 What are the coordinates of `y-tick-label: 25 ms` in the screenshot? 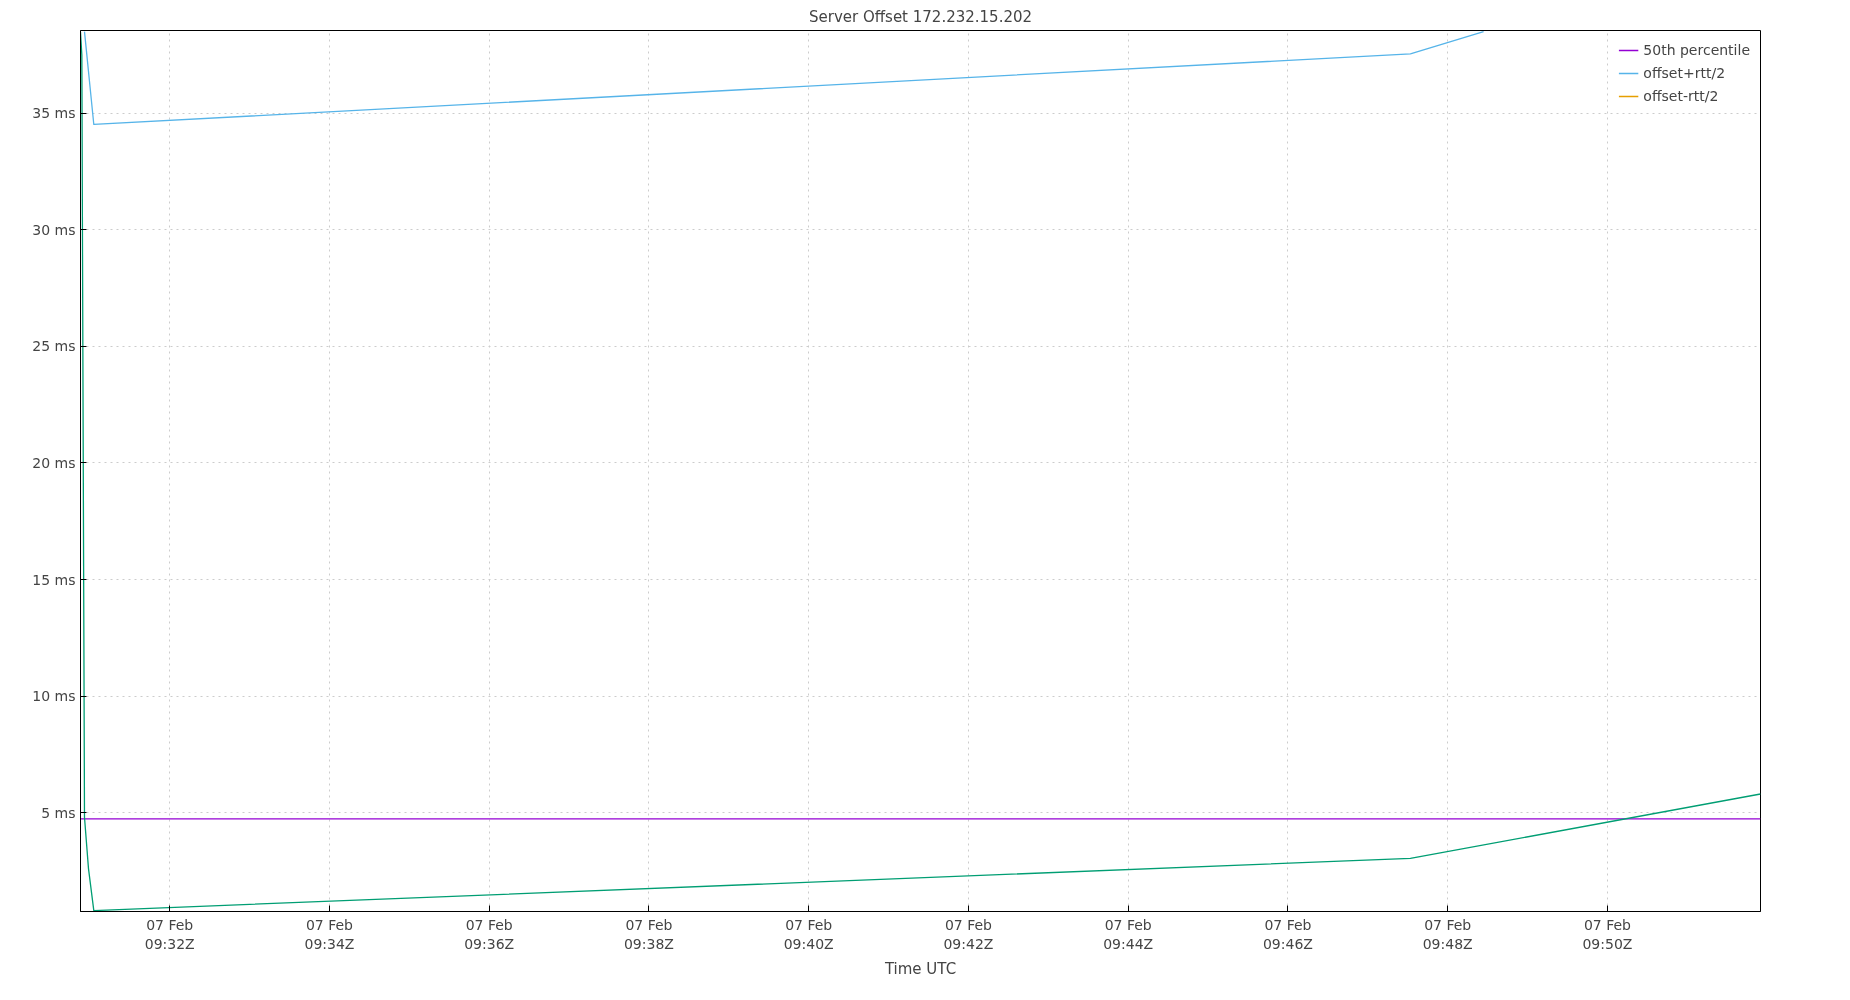 It's located at (54, 346).